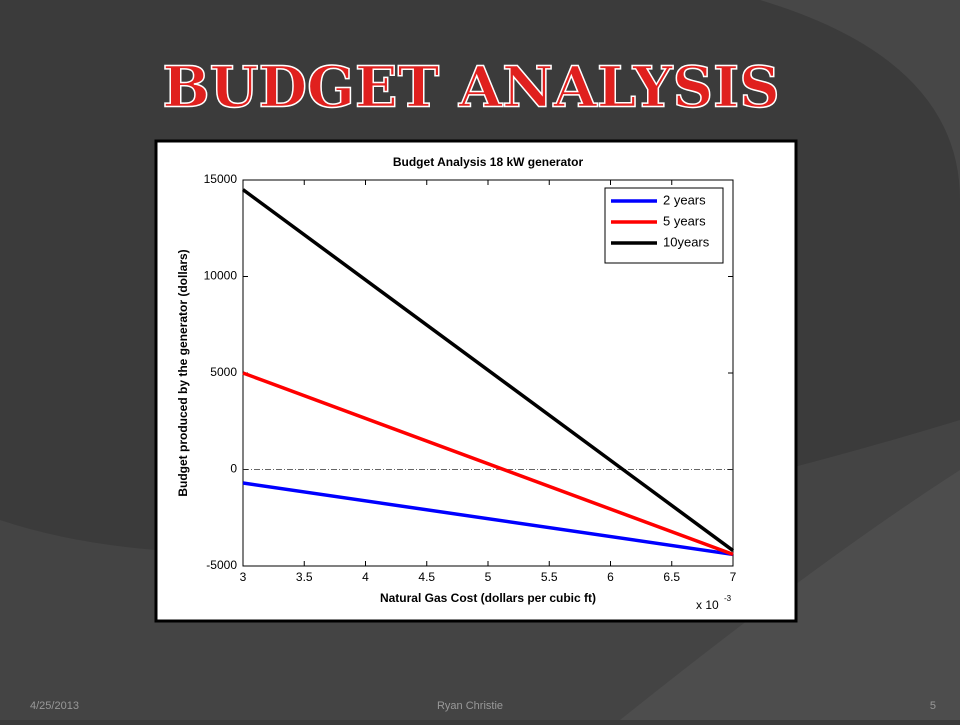  Describe the element at coordinates (304, 577) in the screenshot. I see `x-tick-label: 3.5` at that location.